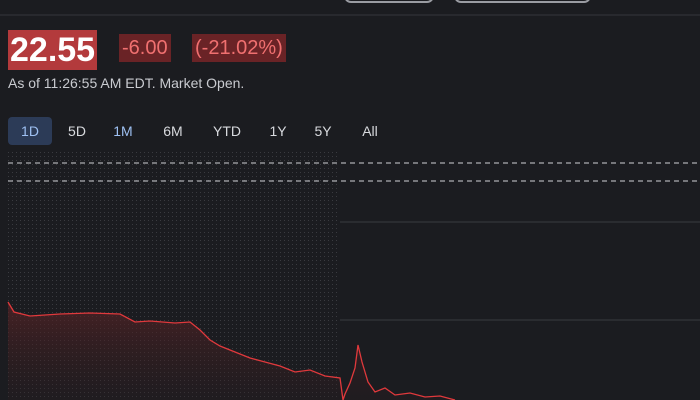  Describe the element at coordinates (278, 131) in the screenshot. I see `range-button: 1Y` at that location.